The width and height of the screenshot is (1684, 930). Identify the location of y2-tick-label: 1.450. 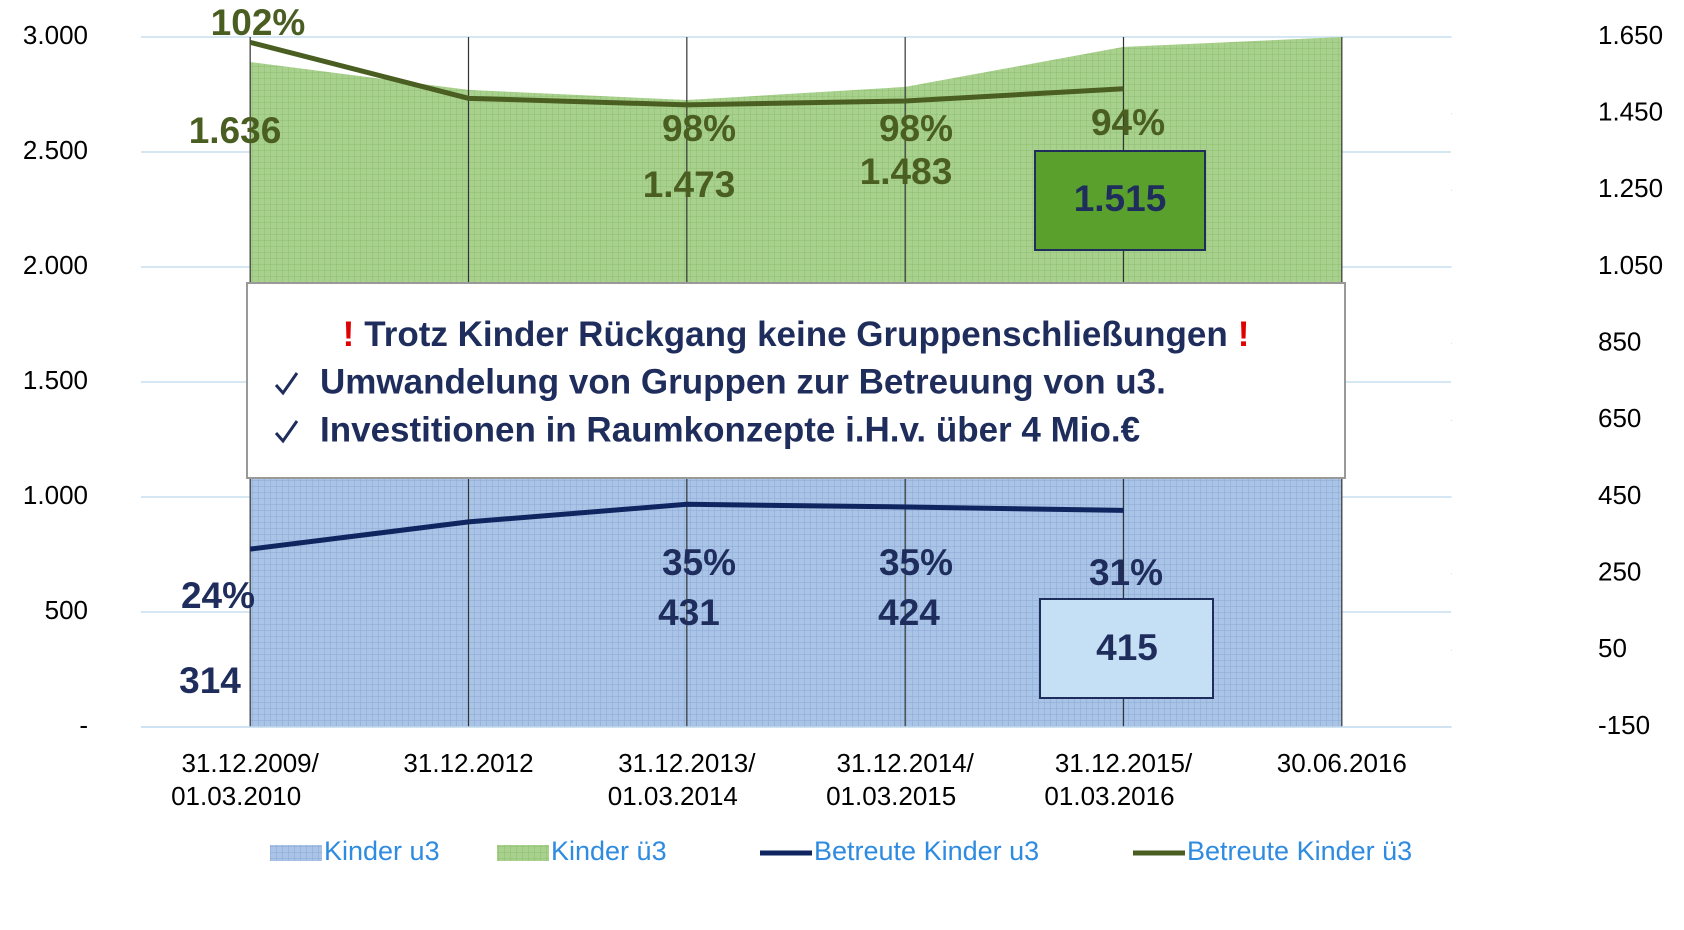
(1630, 112).